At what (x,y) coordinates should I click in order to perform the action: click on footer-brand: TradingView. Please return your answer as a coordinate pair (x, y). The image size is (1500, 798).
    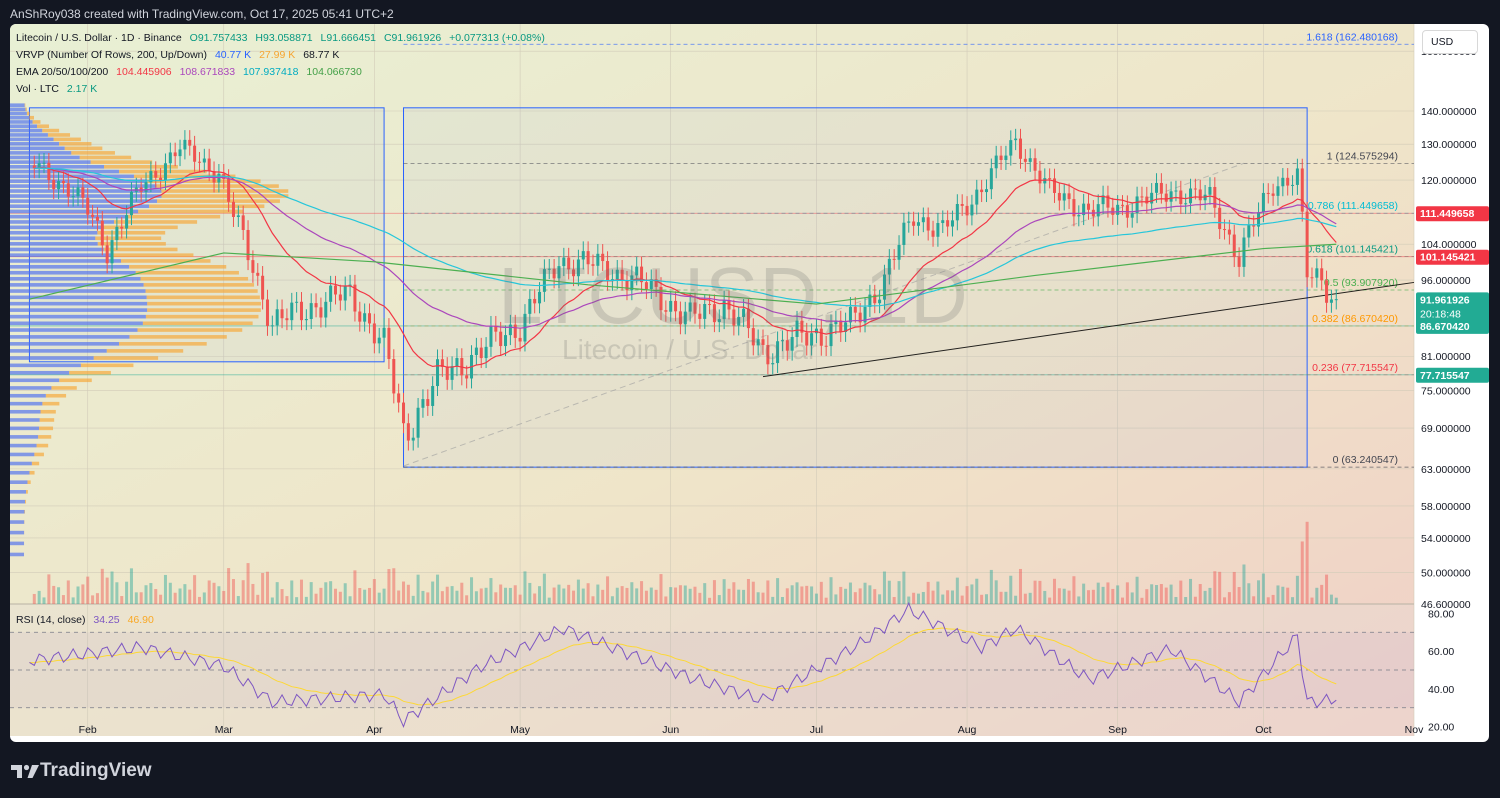
    Looking at the image, I should click on (96, 770).